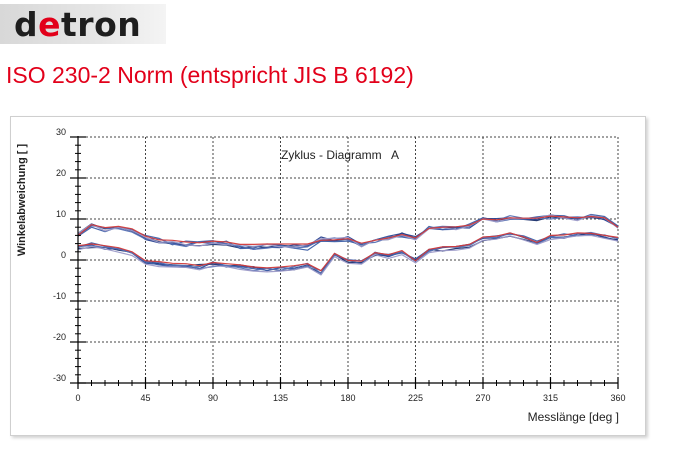  I want to click on y-tick-label: 30, so click(61, 132).